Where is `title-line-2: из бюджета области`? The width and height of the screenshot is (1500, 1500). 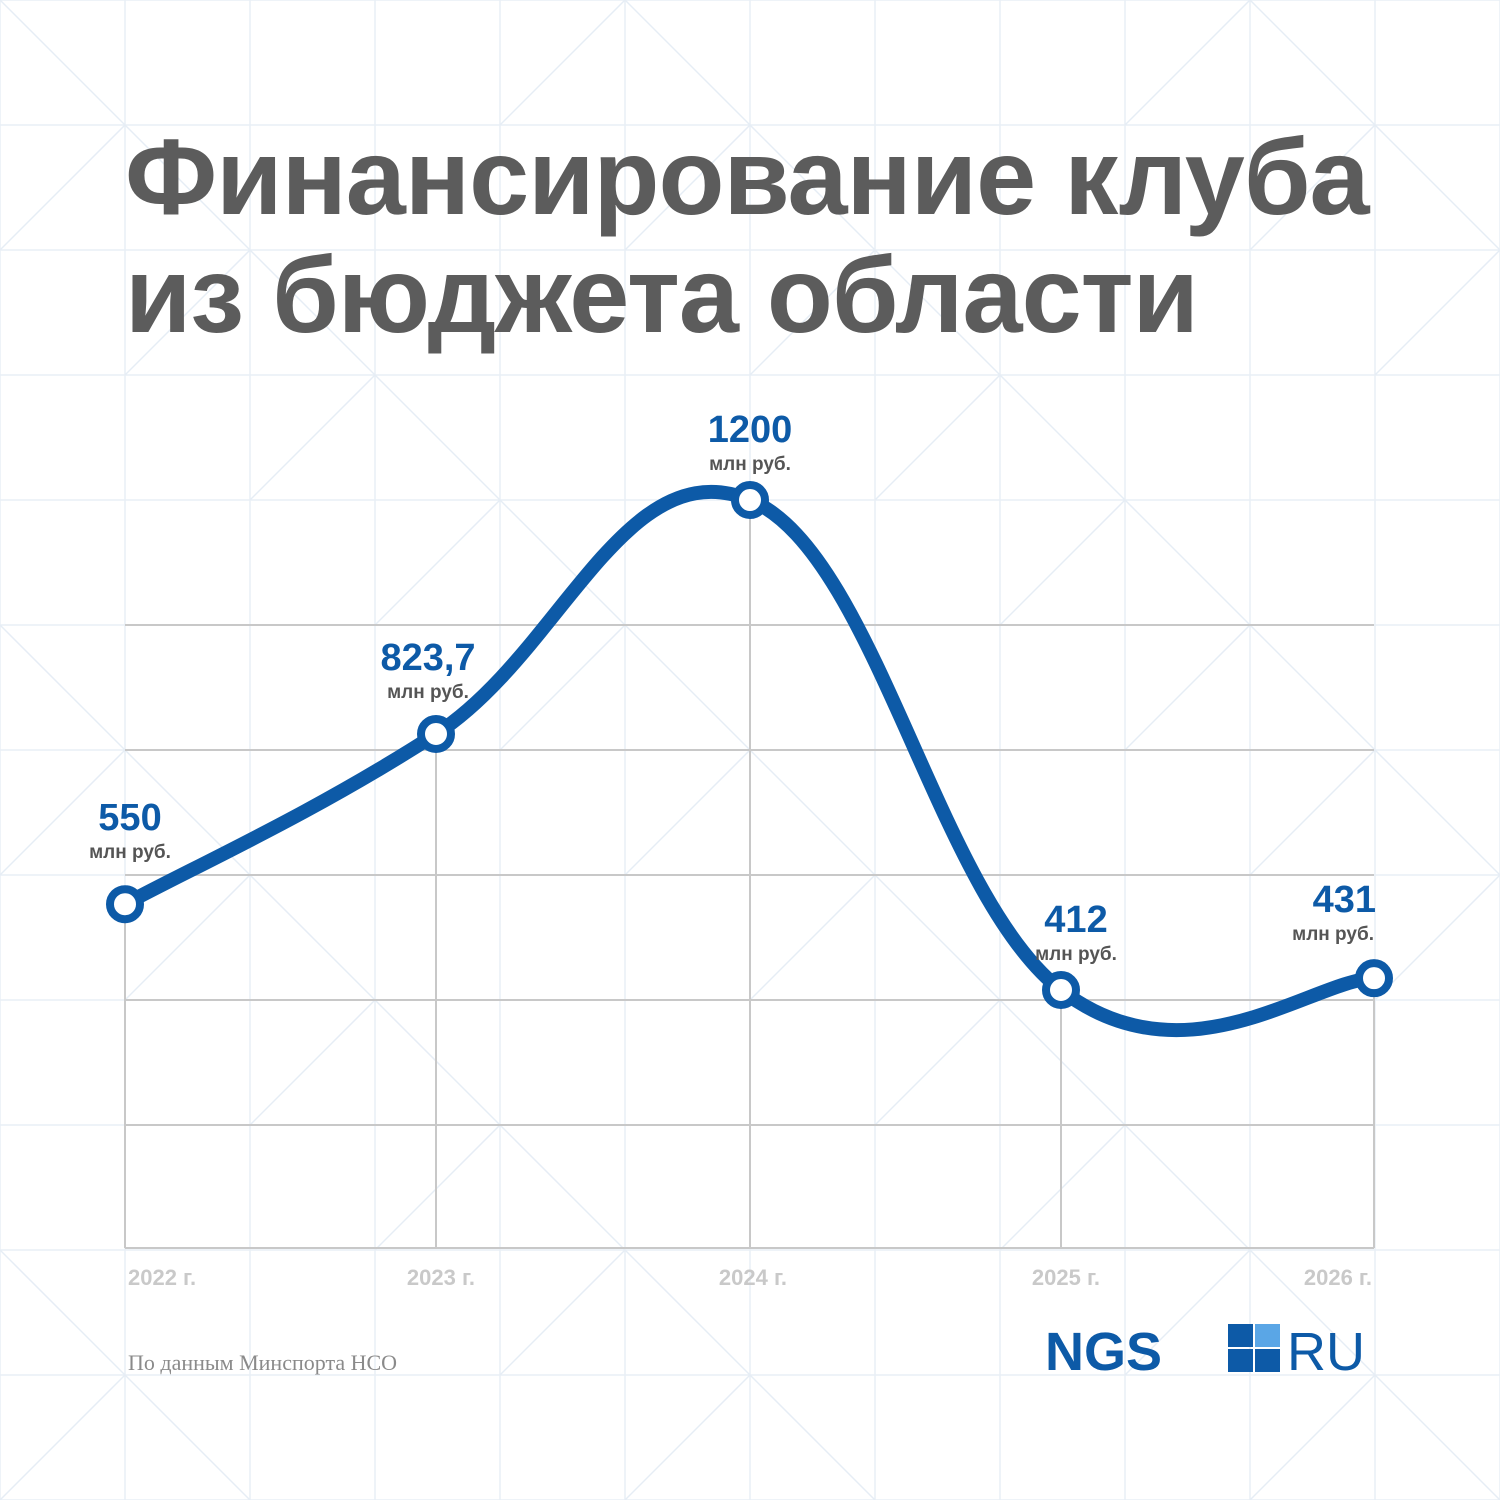 title-line-2: из бюджета области is located at coordinates (662, 294).